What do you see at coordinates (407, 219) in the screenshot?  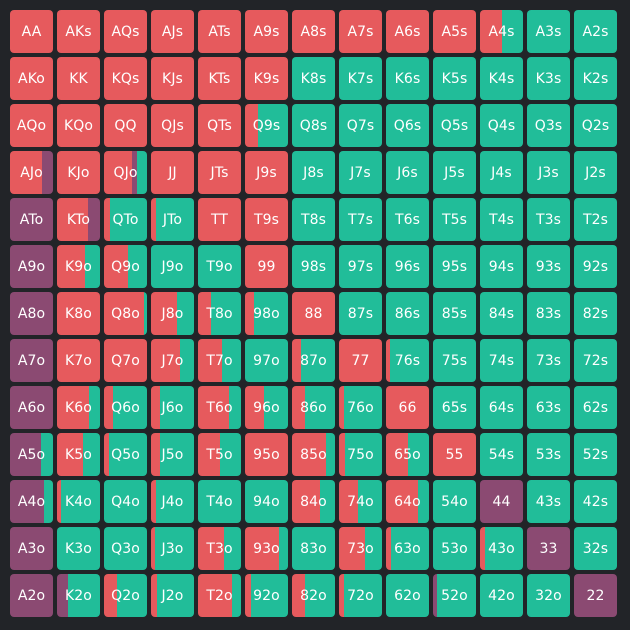 I see `hand-cell: T6s` at bounding box center [407, 219].